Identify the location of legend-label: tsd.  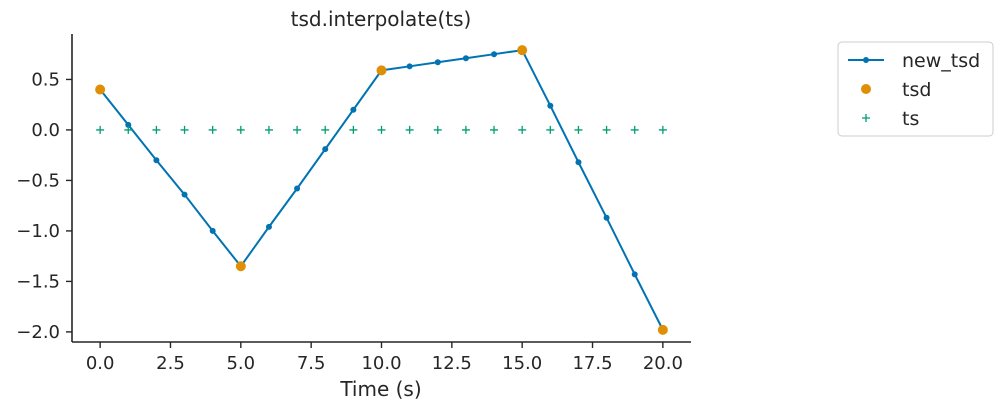
(916, 90).